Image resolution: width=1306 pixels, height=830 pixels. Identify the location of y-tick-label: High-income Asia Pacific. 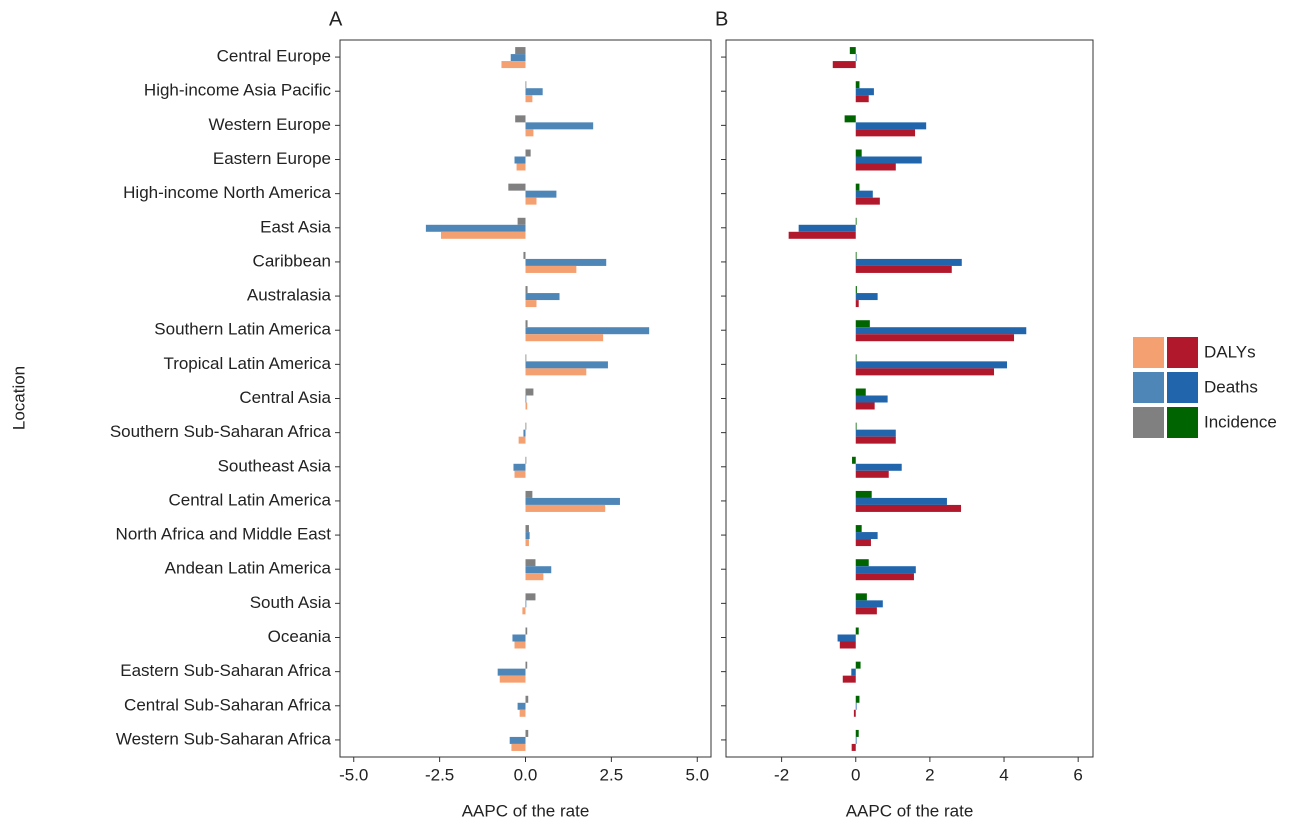
(238, 90).